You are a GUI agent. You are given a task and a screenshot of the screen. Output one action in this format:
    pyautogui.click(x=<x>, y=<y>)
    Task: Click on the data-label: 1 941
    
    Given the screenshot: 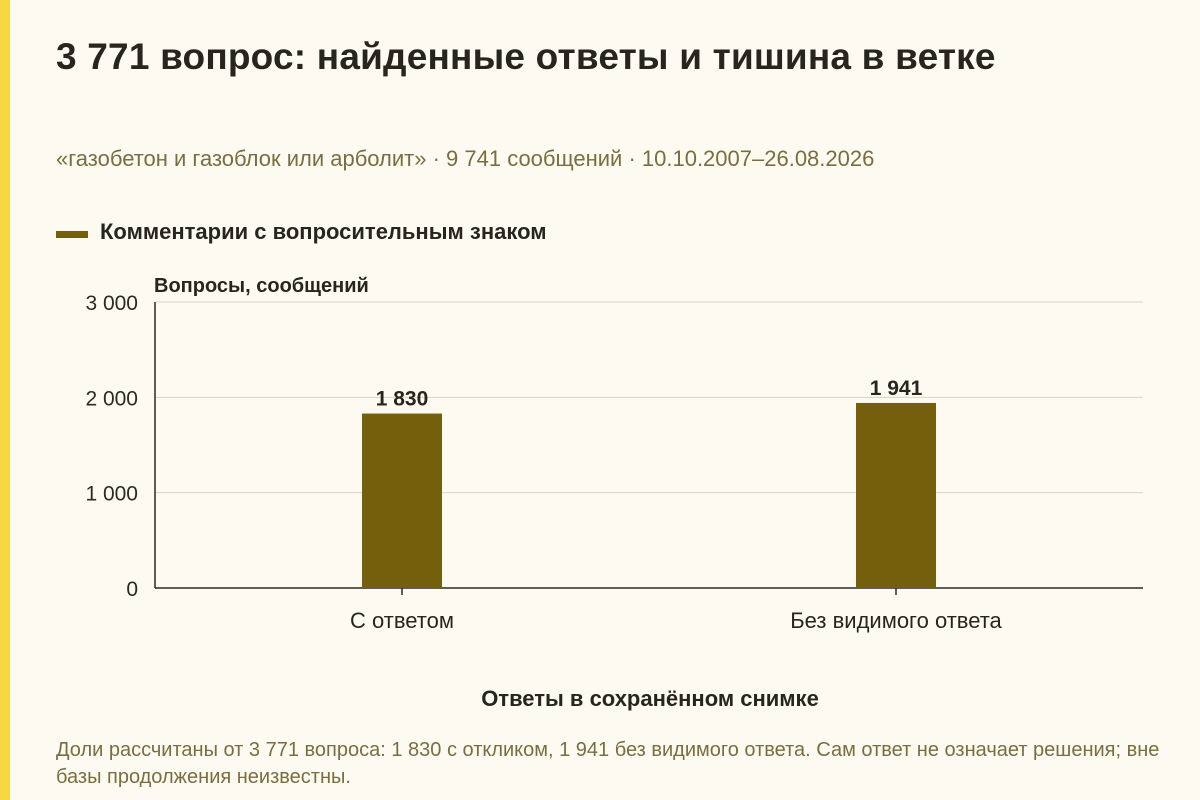 What is the action you would take?
    pyautogui.click(x=896, y=388)
    